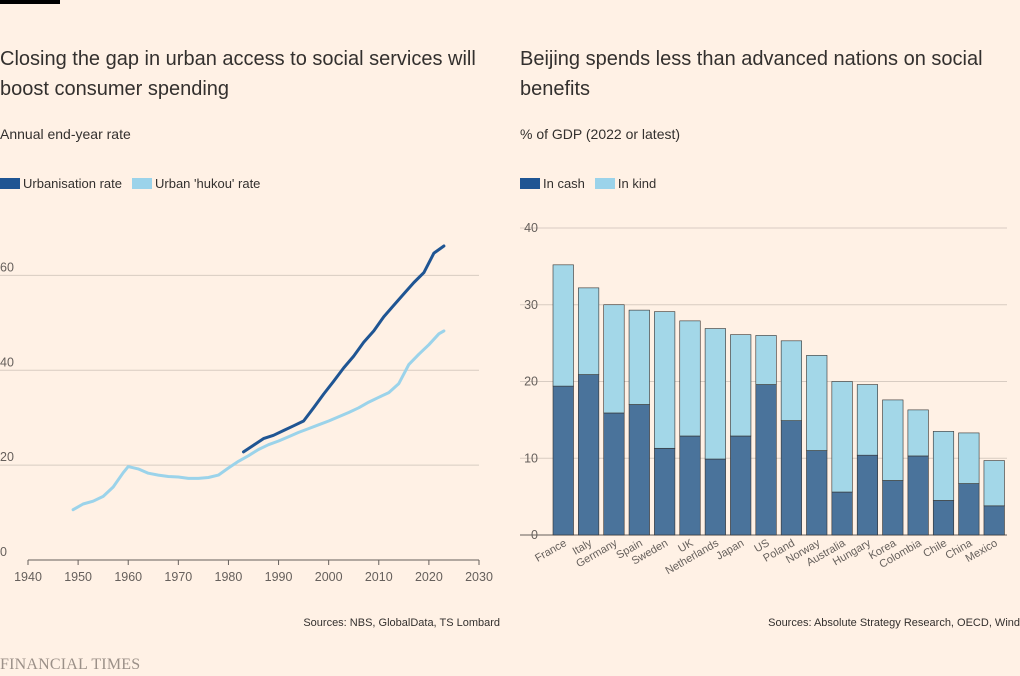  I want to click on x-tick-label: 1970, so click(178, 577).